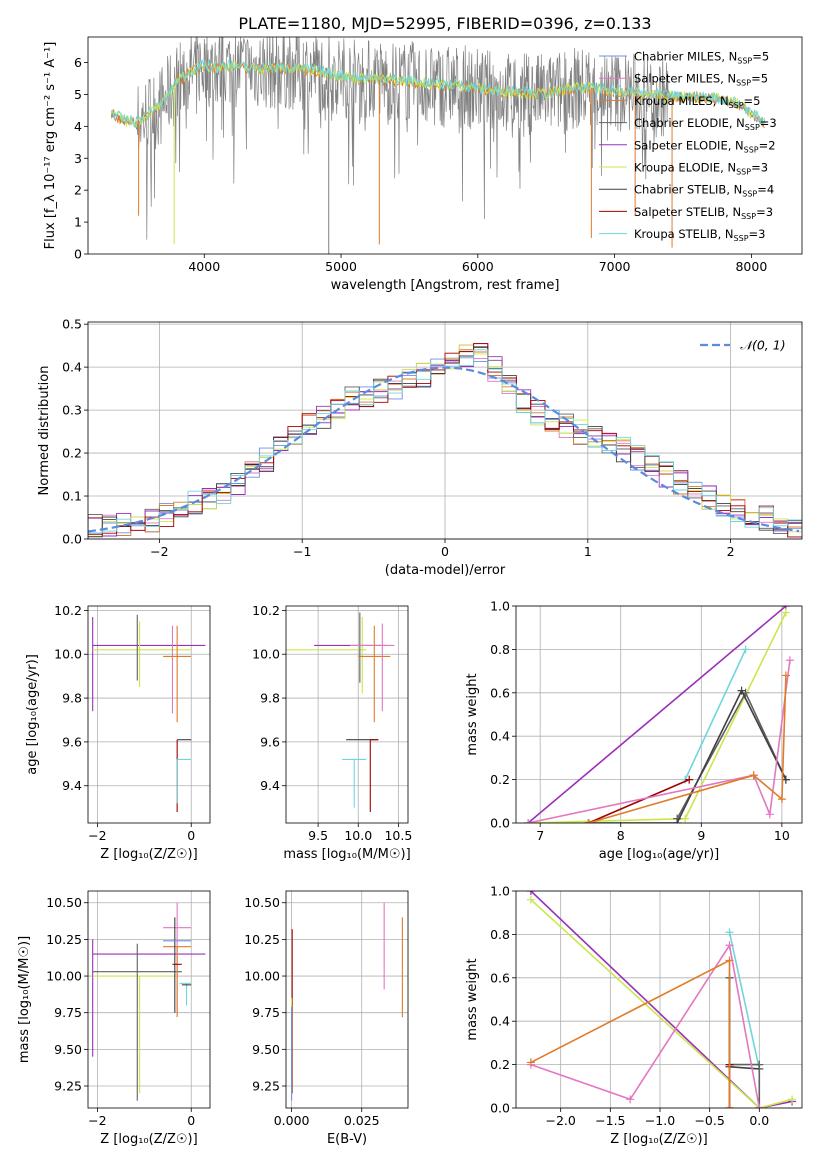  I want to click on weight-line-kroupa_stelib, so click(744, 1001).